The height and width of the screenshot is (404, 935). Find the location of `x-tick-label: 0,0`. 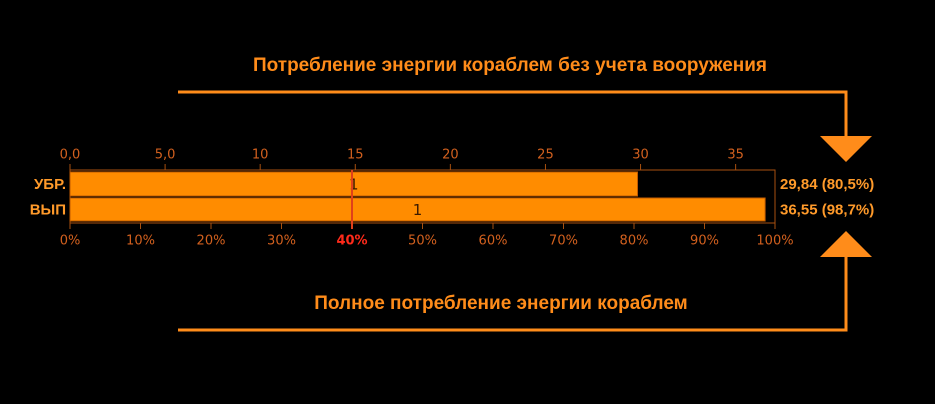

x-tick-label: 0,0 is located at coordinates (70, 155).